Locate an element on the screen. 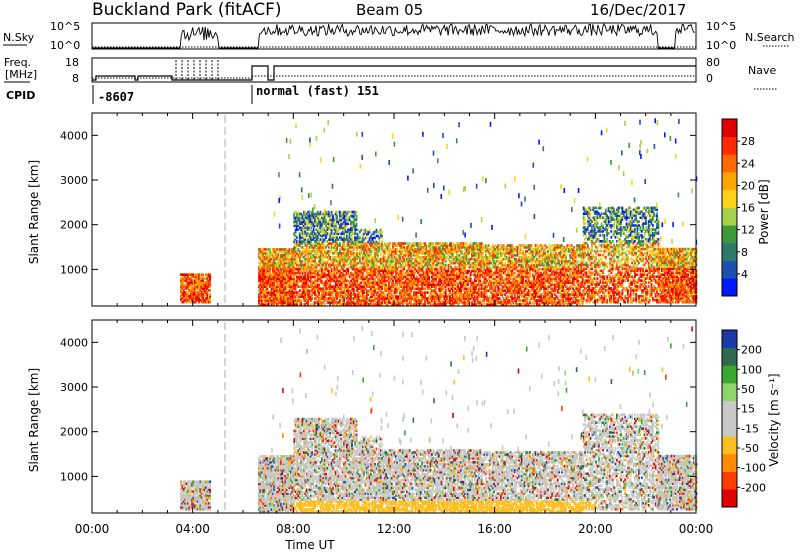 The width and height of the screenshot is (800, 554). power-cell-1966 is located at coordinates (335, 286).